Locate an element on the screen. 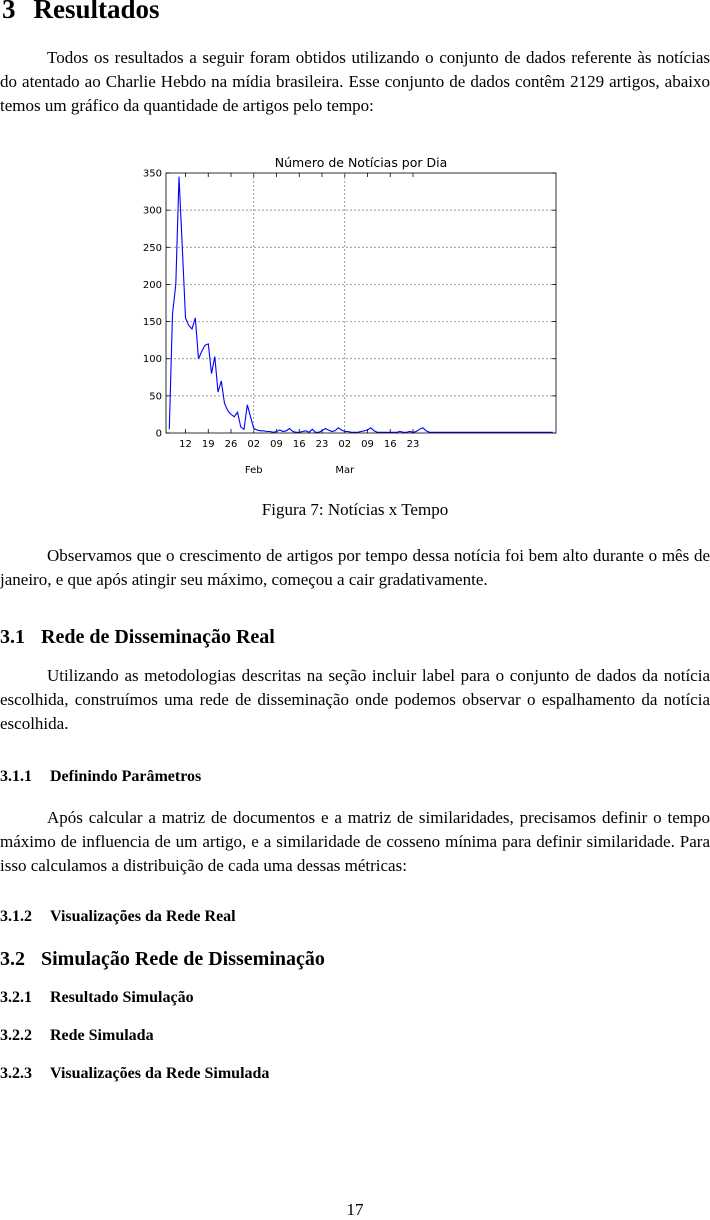 Image resolution: width=710 pixels, height=1220 pixels. section-title: Resultados is located at coordinates (96, 12).